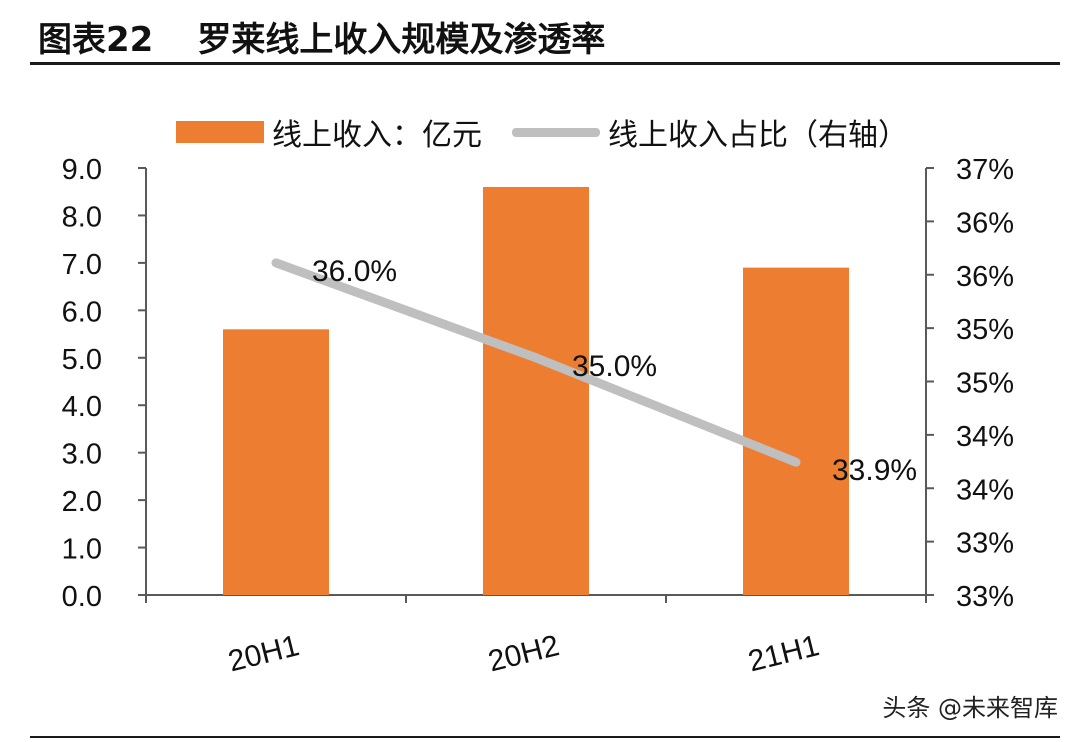 The width and height of the screenshot is (1080, 742). What do you see at coordinates (82, 265) in the screenshot?
I see `y-left-tick-label: 7.0` at bounding box center [82, 265].